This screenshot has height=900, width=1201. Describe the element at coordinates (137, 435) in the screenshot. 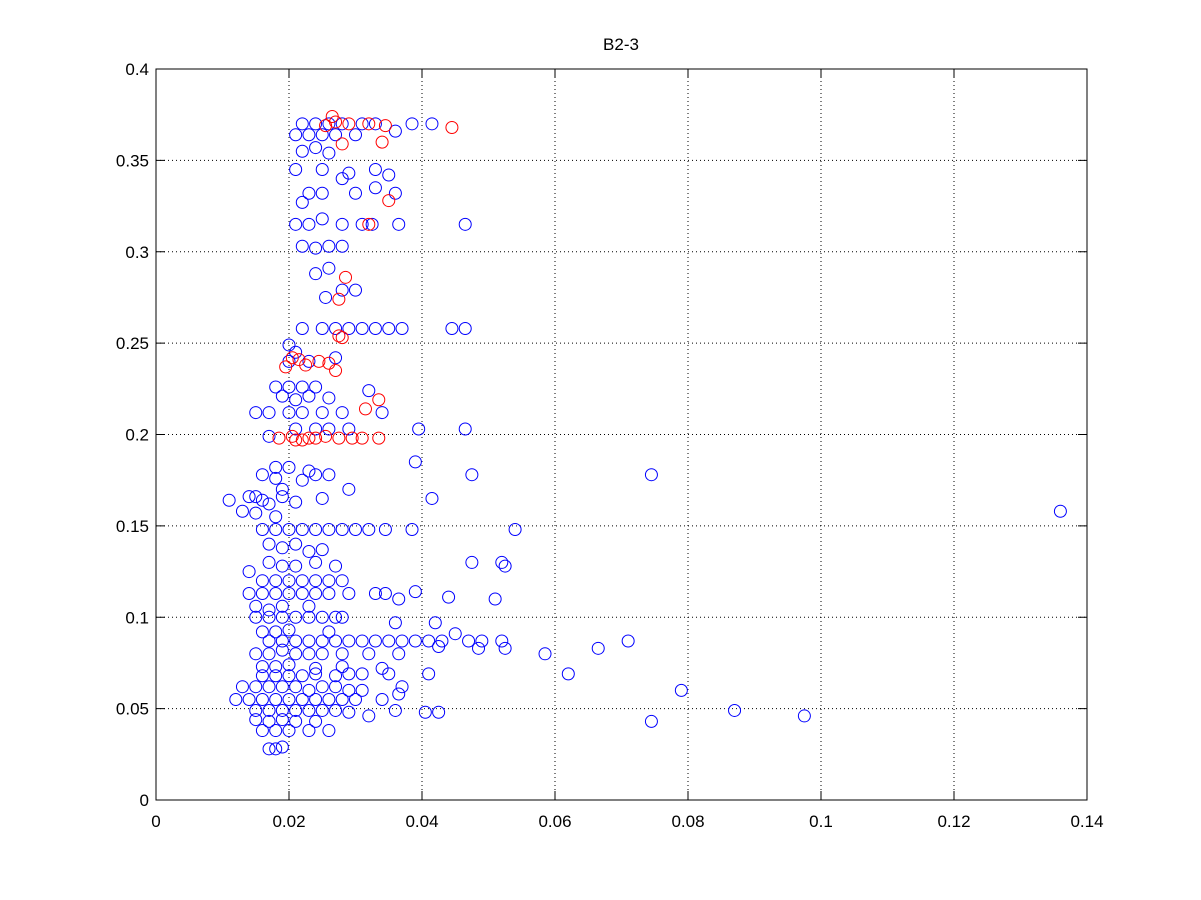

I see `y-tick-label: 0.2` at that location.